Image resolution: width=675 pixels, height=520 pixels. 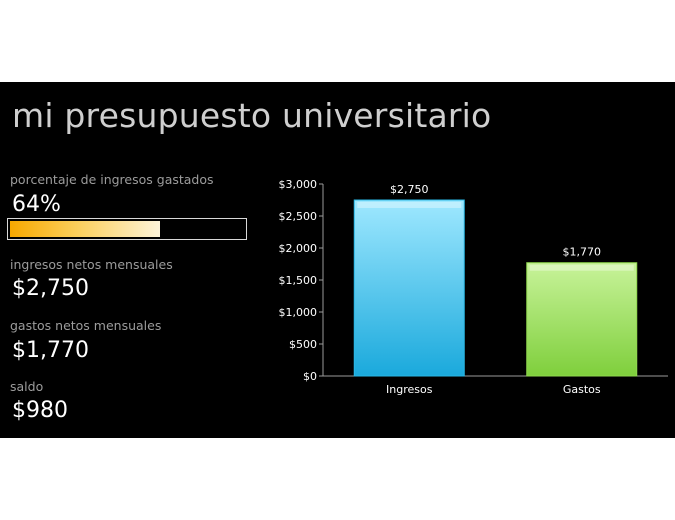 I want to click on y-tick-label: $2,500, so click(x=298, y=216).